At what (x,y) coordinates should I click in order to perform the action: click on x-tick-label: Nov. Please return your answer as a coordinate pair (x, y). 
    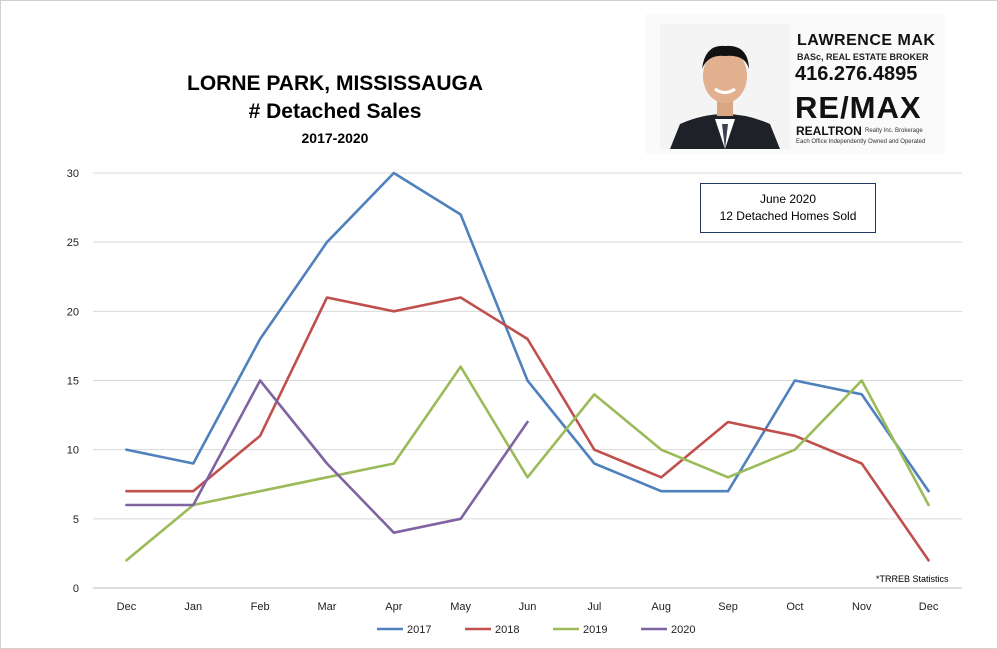
    Looking at the image, I should click on (862, 607).